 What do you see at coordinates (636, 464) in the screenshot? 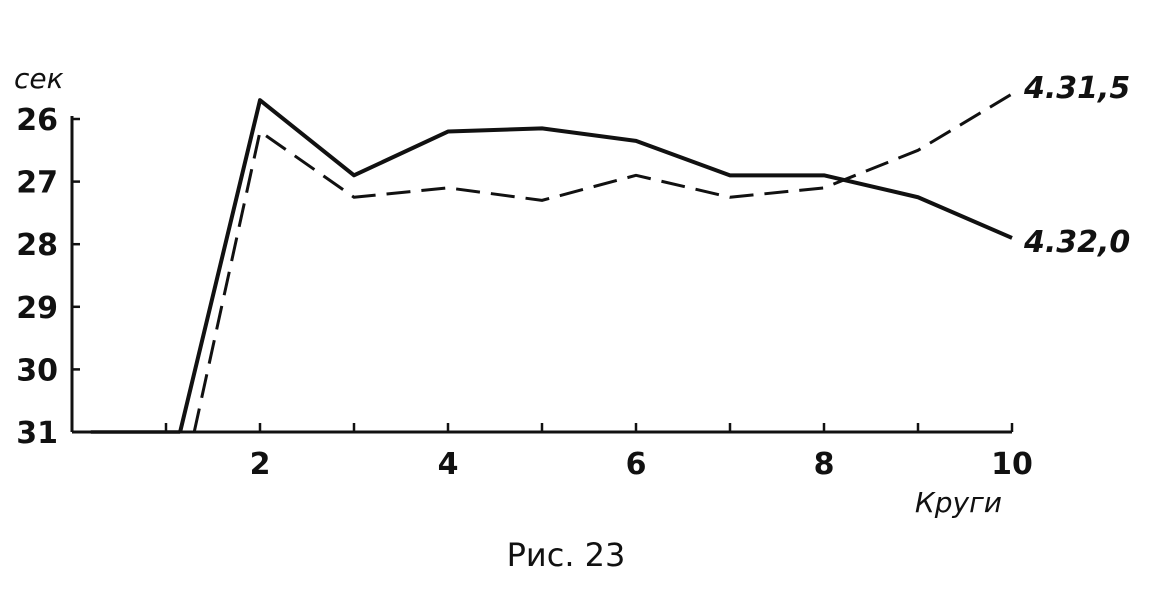
I see `x-tick-label: 6` at bounding box center [636, 464].